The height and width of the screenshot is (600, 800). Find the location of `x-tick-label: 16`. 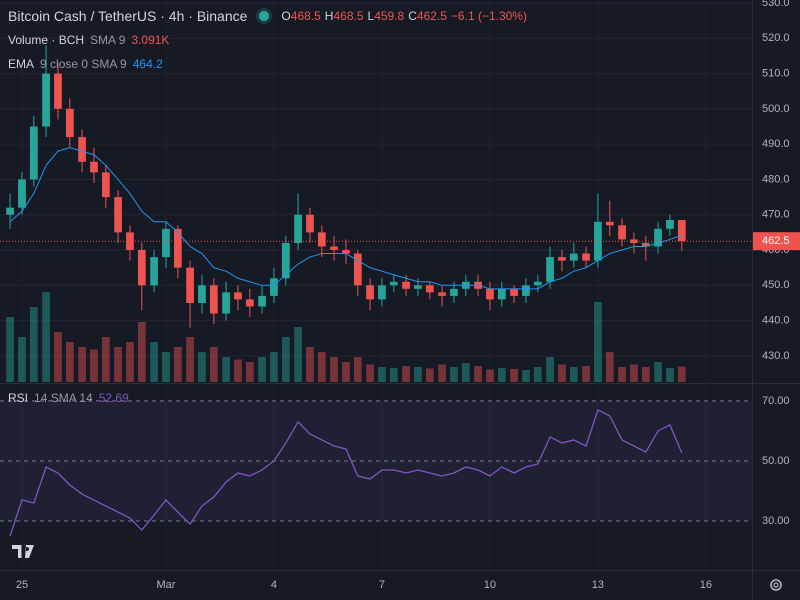

x-tick-label: 16 is located at coordinates (706, 585).